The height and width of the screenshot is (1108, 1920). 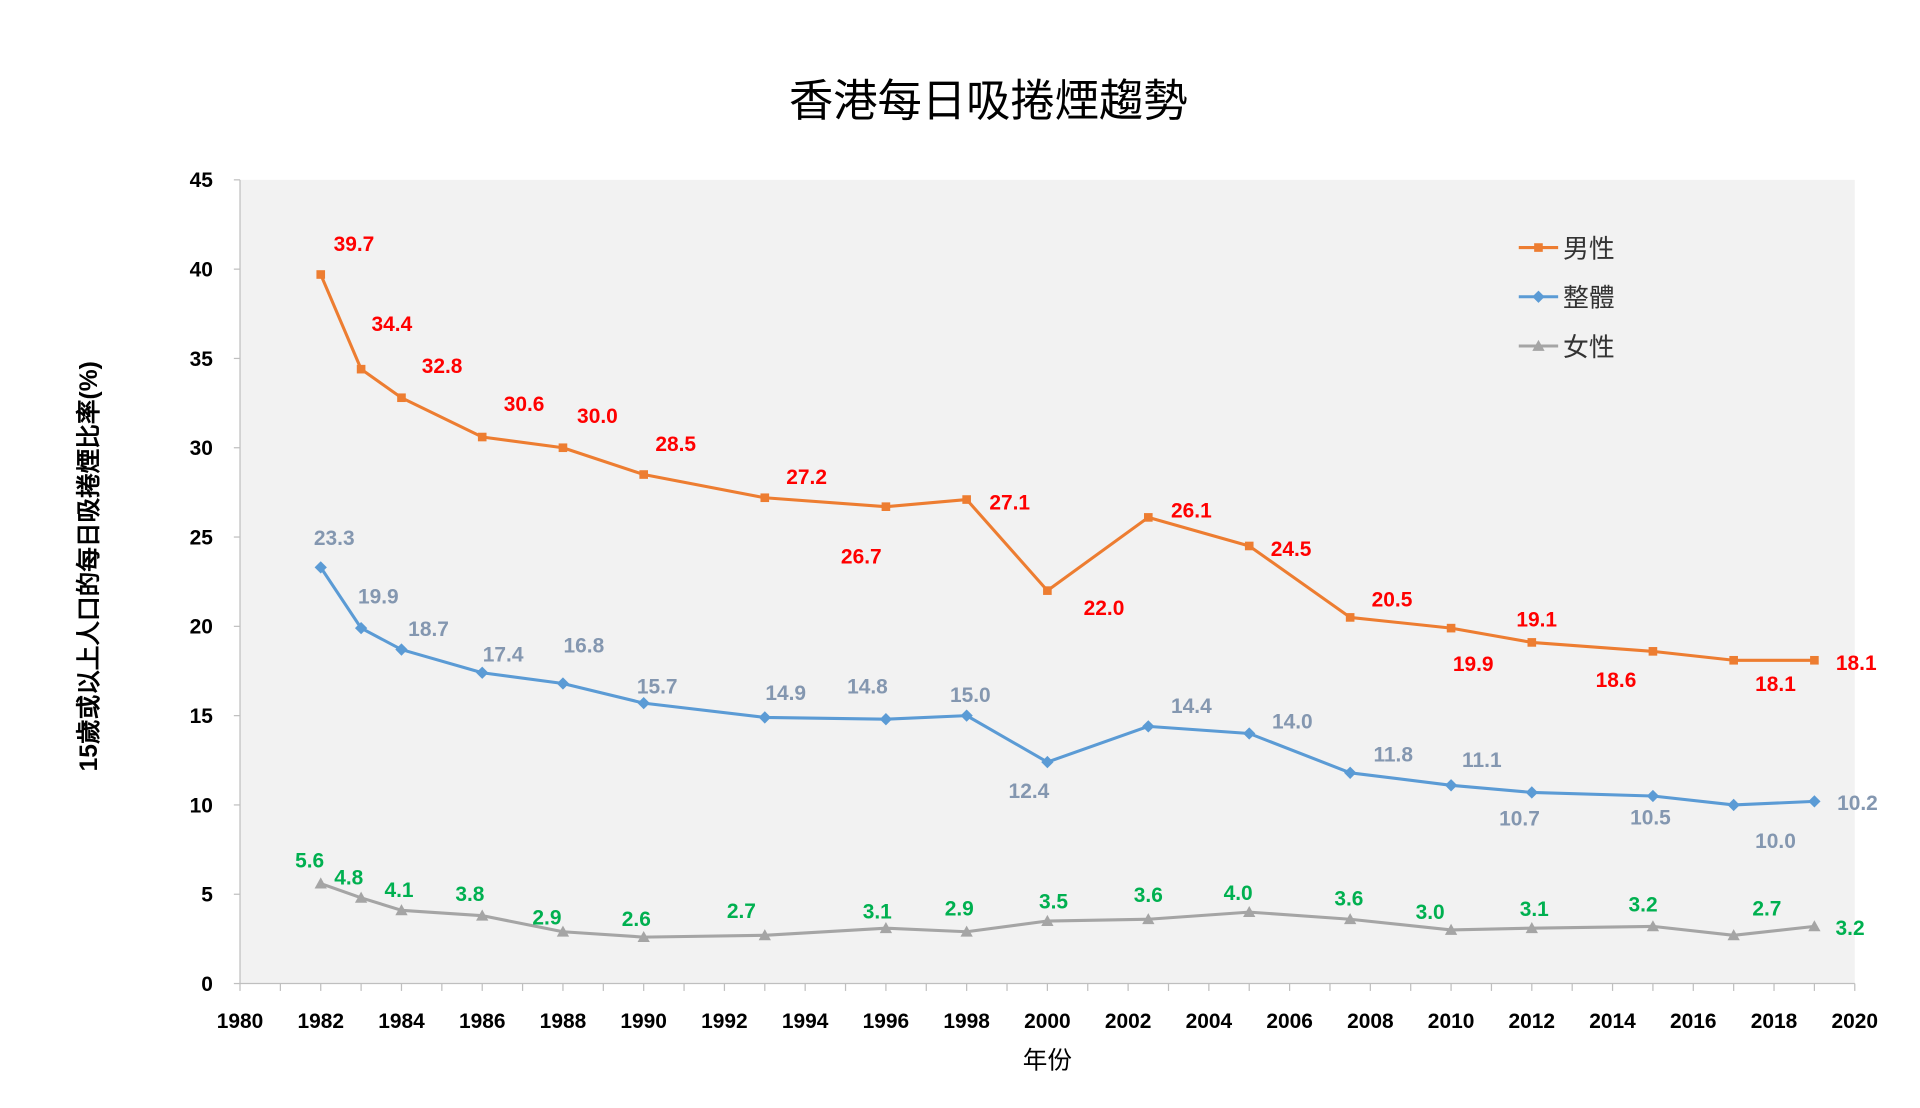 What do you see at coordinates (240, 1021) in the screenshot?
I see `x-tick-label: 1980` at bounding box center [240, 1021].